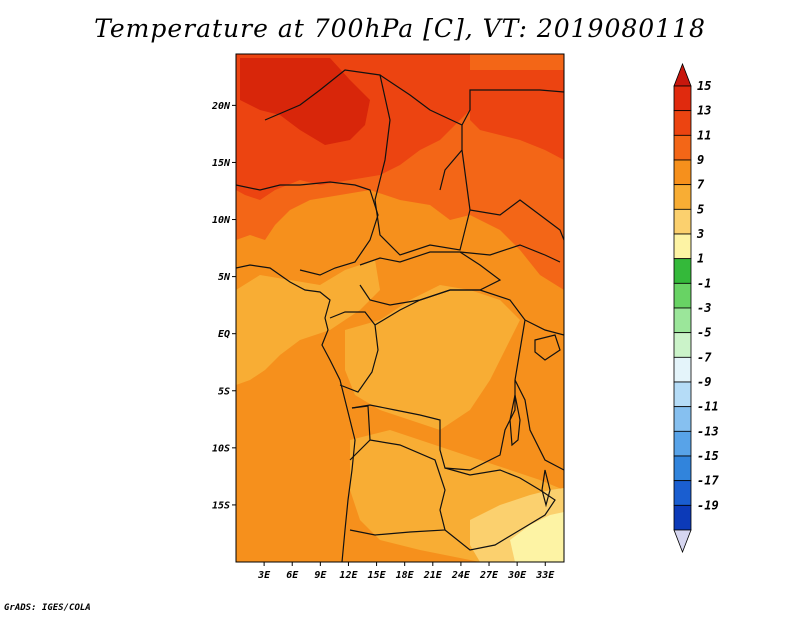  Describe the element at coordinates (708, 505) in the screenshot. I see `colorbar-label: -19` at that location.